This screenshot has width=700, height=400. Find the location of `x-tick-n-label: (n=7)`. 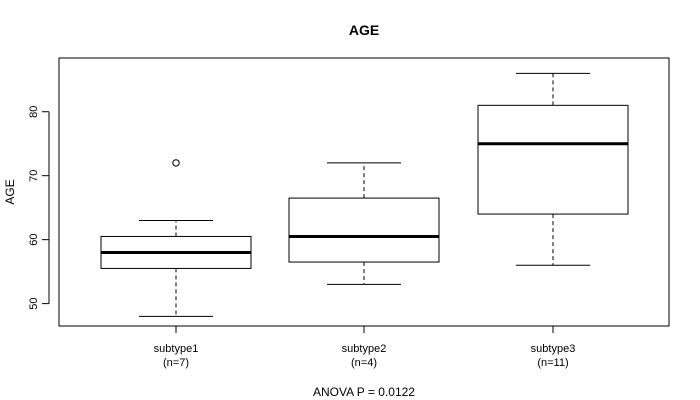

x-tick-n-label: (n=7) is located at coordinates (176, 363).